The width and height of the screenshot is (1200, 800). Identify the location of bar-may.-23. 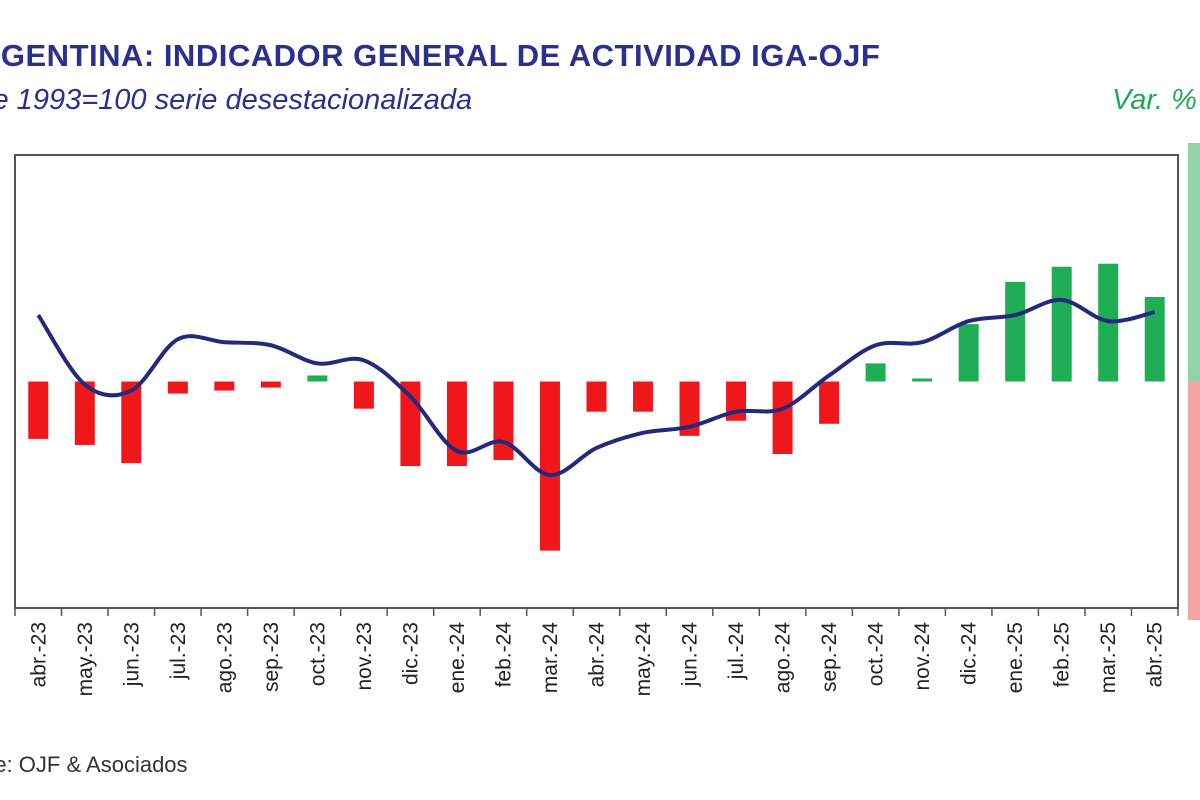
(84, 413).